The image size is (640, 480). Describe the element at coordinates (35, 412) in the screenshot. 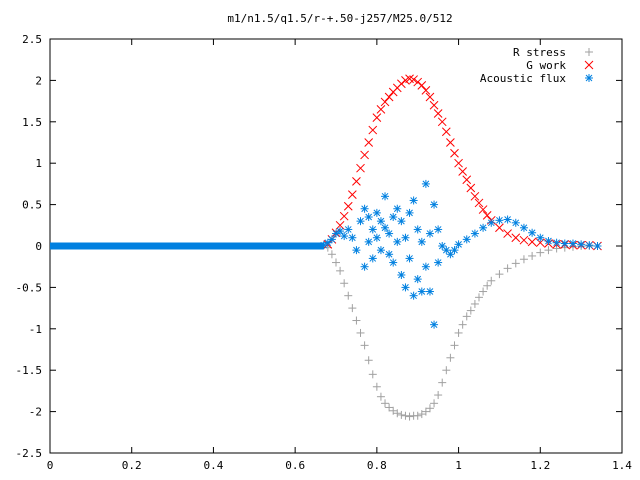

I see `y-tick-label: -2` at that location.